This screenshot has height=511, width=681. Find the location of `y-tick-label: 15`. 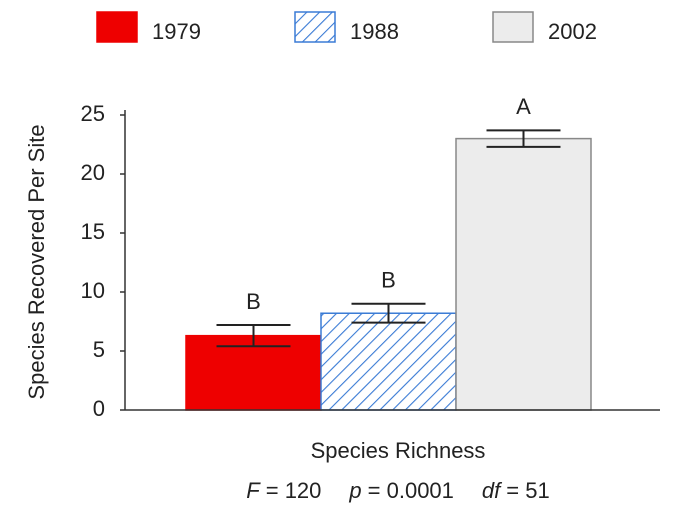

y-tick-label: 15 is located at coordinates (93, 231).